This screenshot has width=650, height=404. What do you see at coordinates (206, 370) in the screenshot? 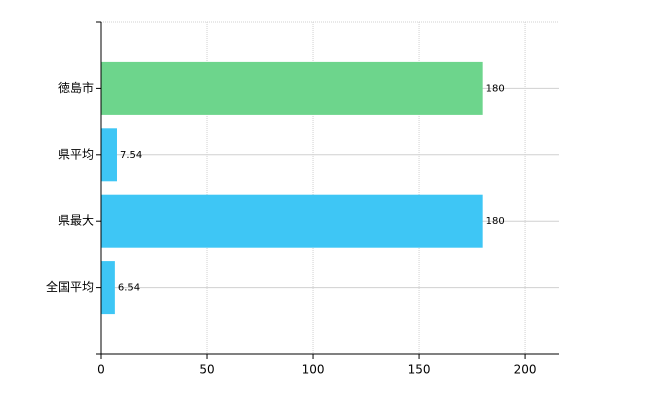
I see `x-tick-label: 50` at bounding box center [206, 370].